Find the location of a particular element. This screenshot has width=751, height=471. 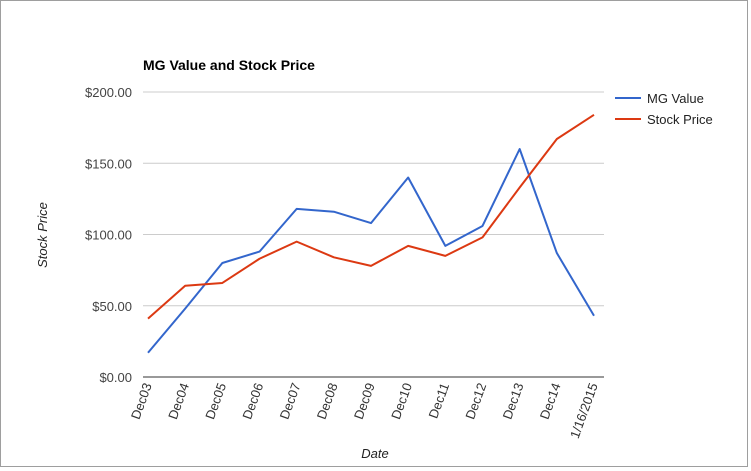

legend-label: MG Value is located at coordinates (675, 98).